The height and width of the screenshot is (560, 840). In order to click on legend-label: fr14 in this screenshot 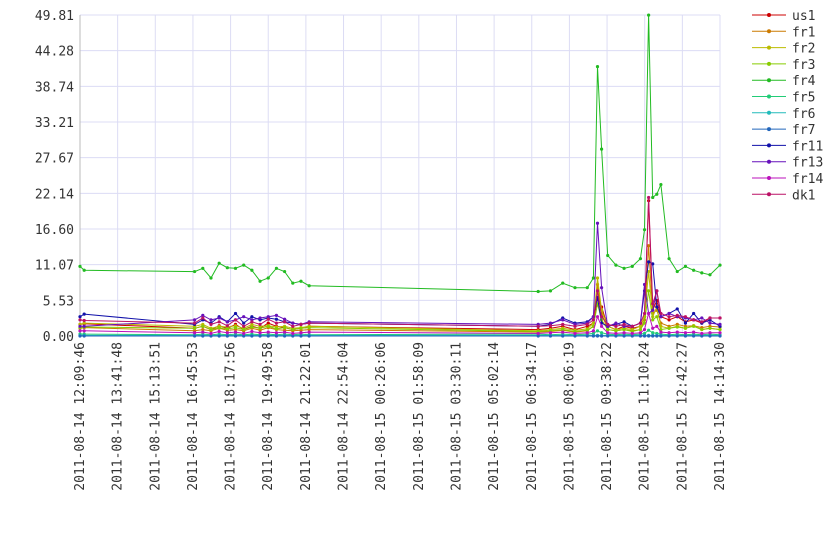, I will do `click(807, 179)`.